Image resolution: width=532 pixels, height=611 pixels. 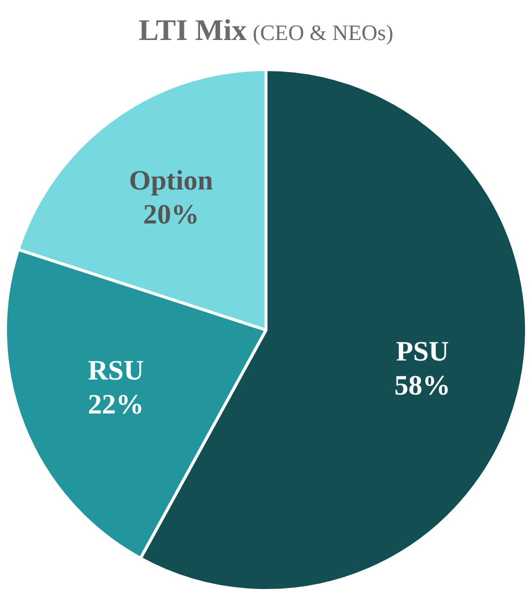 What do you see at coordinates (323, 32) in the screenshot?
I see `chart-subtitle: (CEO & NEOs)` at bounding box center [323, 32].